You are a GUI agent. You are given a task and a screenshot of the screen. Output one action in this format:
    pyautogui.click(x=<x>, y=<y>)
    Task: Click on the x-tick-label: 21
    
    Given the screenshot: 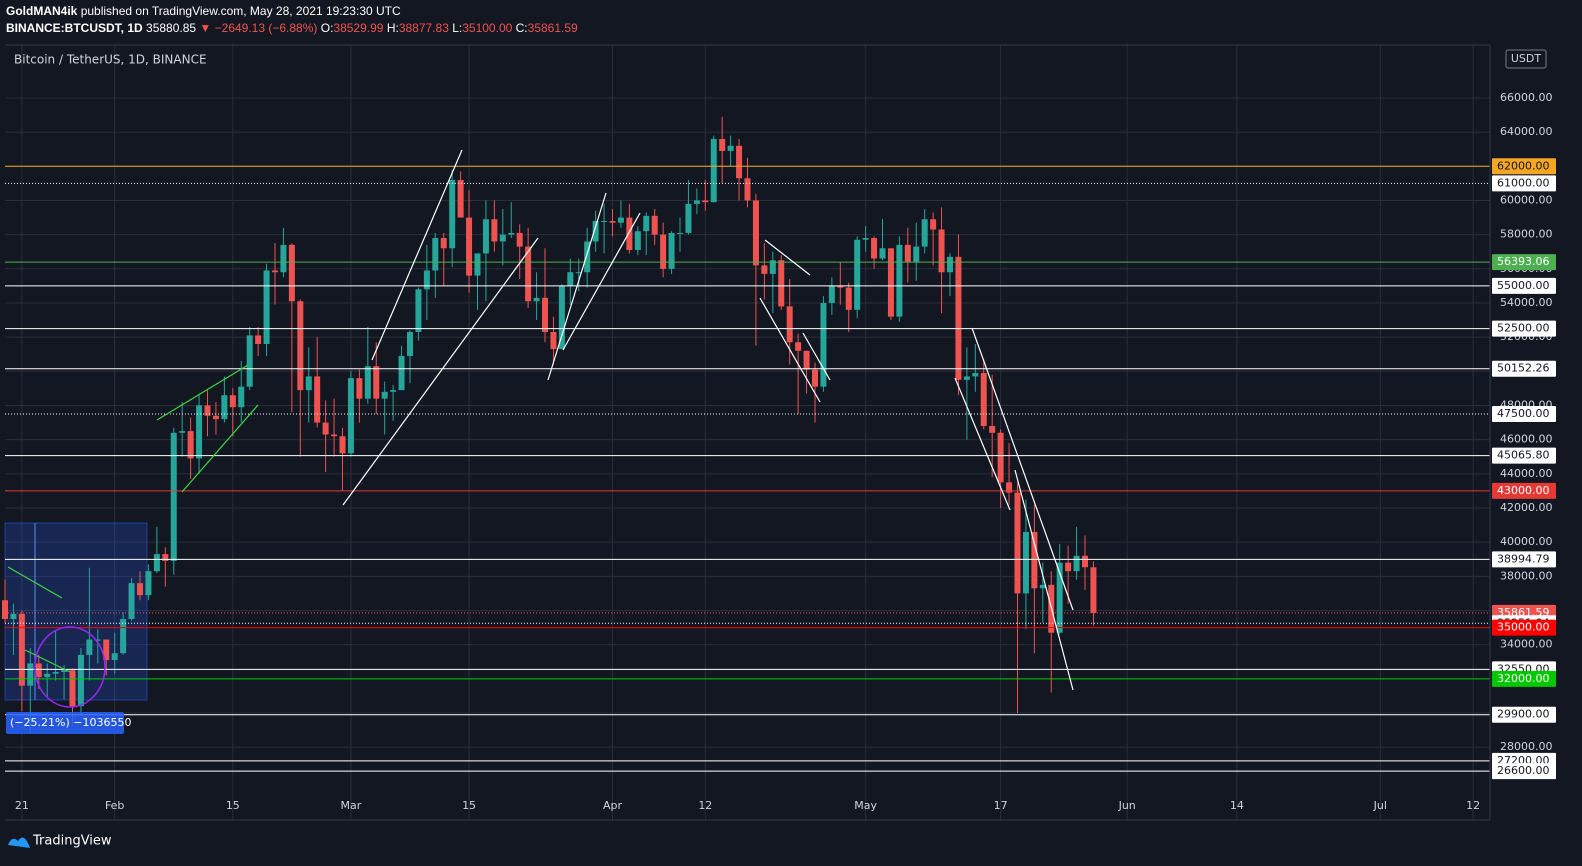 What is the action you would take?
    pyautogui.click(x=22, y=805)
    